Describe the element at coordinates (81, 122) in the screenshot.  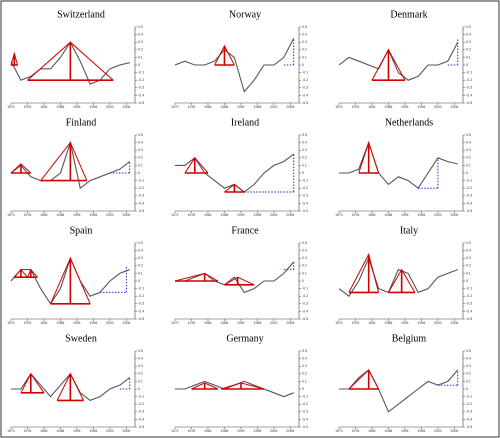
I see `chart-title: Finland` at that location.